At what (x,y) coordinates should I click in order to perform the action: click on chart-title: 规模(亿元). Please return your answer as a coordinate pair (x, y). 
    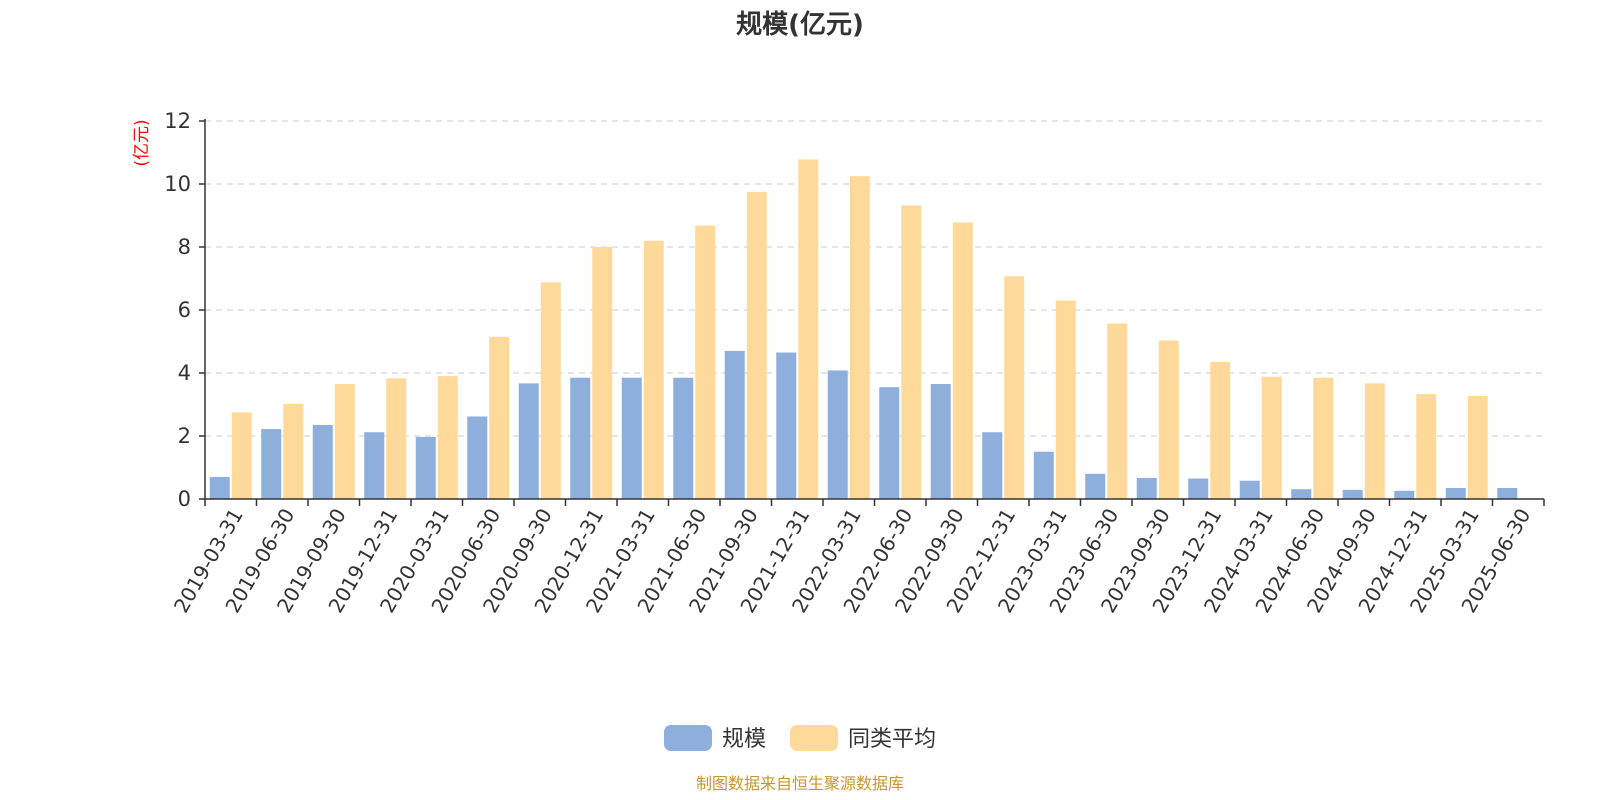
    Looking at the image, I should click on (800, 25).